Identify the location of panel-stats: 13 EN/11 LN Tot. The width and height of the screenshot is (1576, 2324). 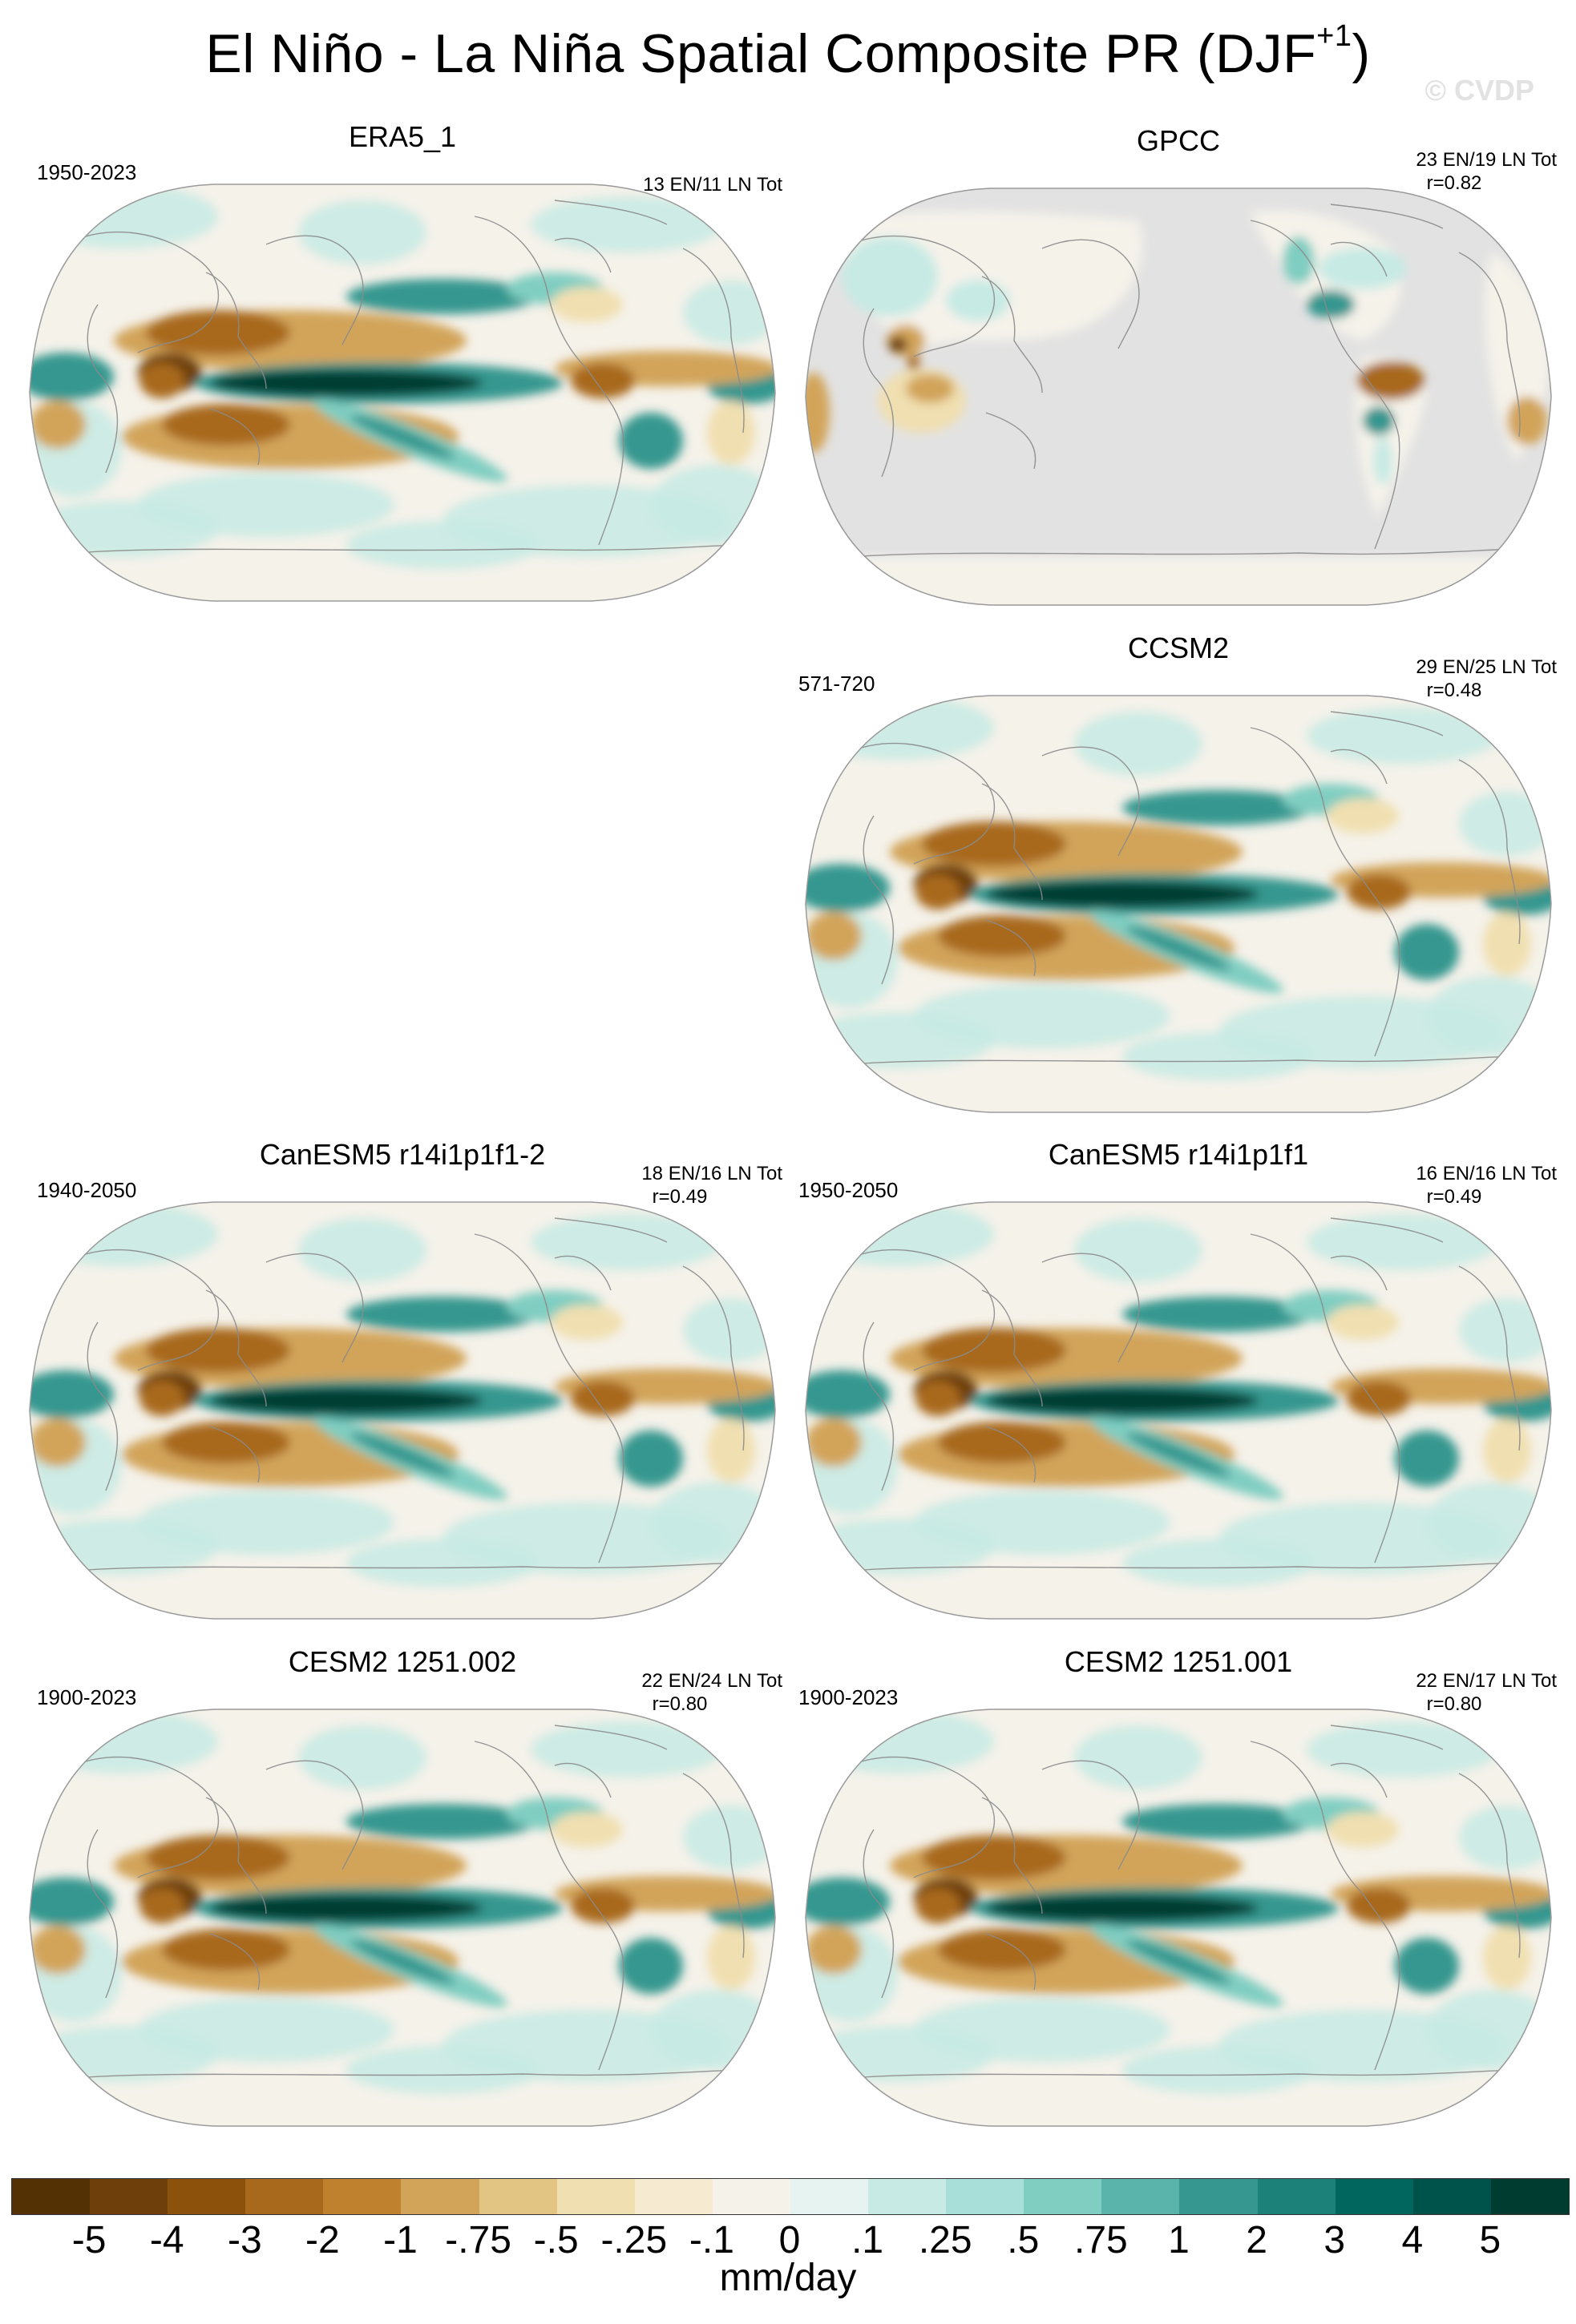
(712, 185).